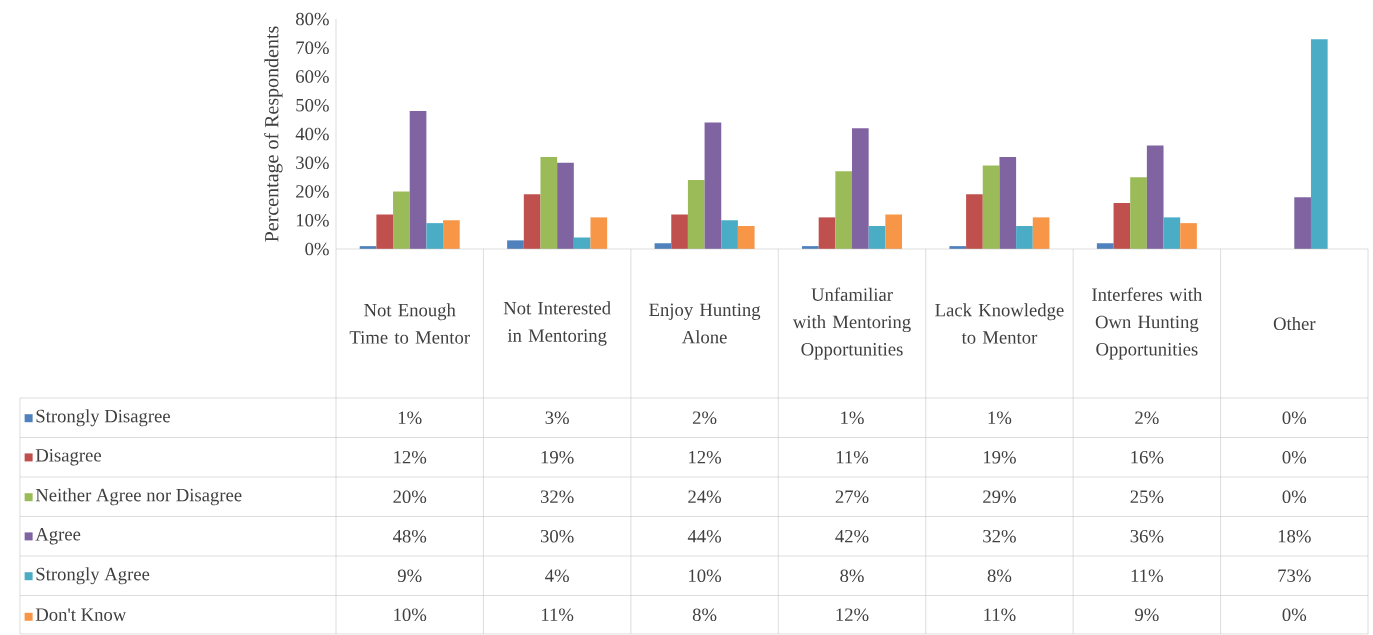 The height and width of the screenshot is (635, 1373). What do you see at coordinates (557, 576) in the screenshot?
I see `data-label: 4%` at bounding box center [557, 576].